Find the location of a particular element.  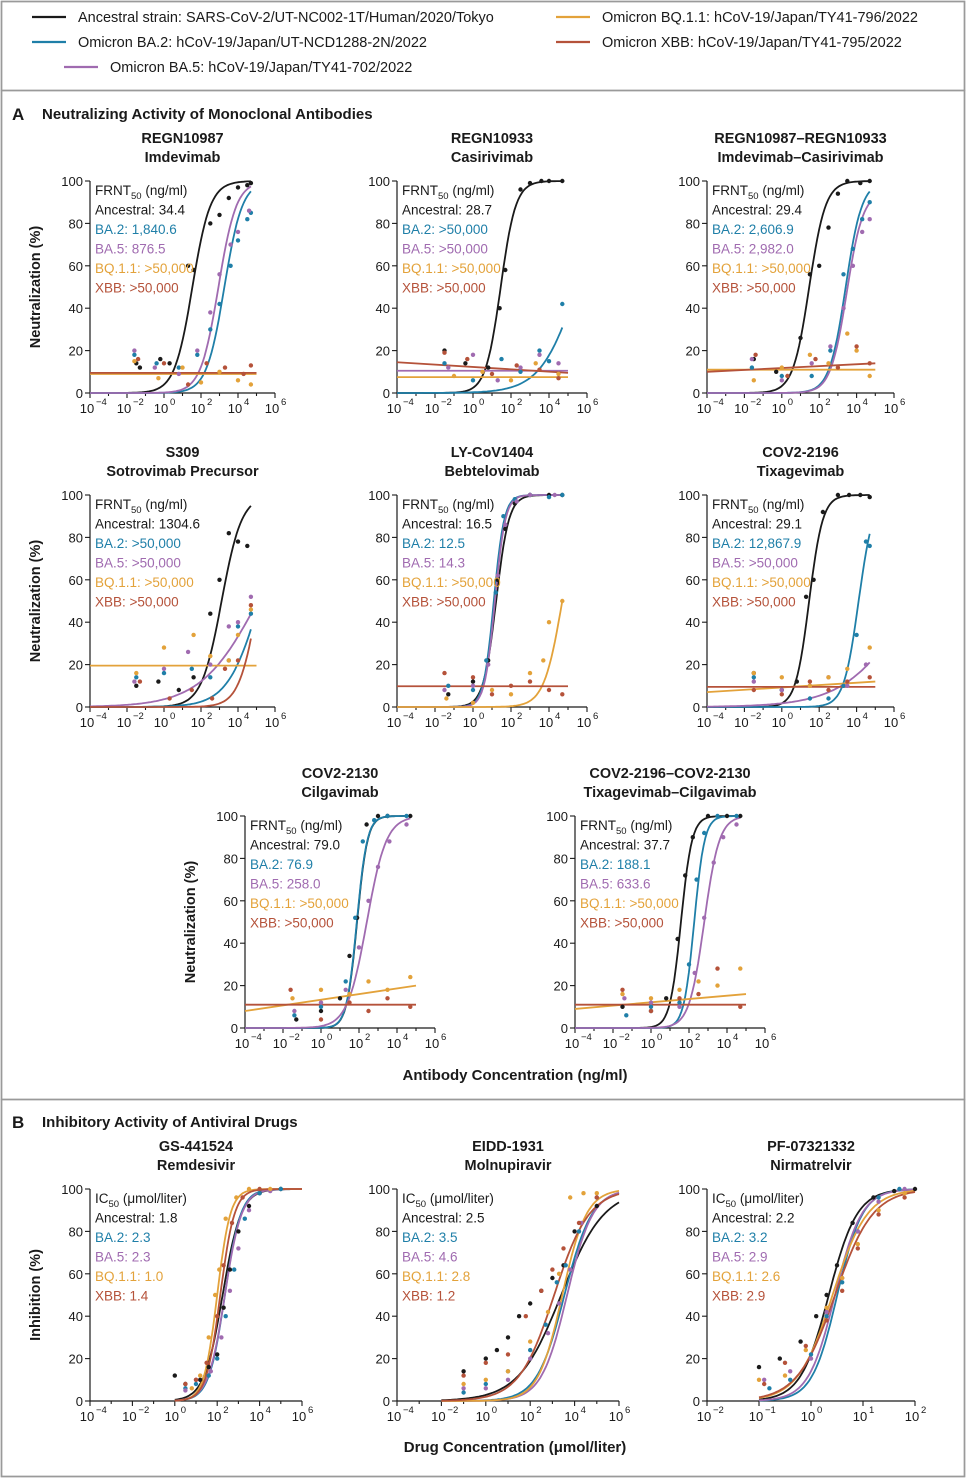

stat-ba5: BA.5: 876.5 is located at coordinates (130, 249).